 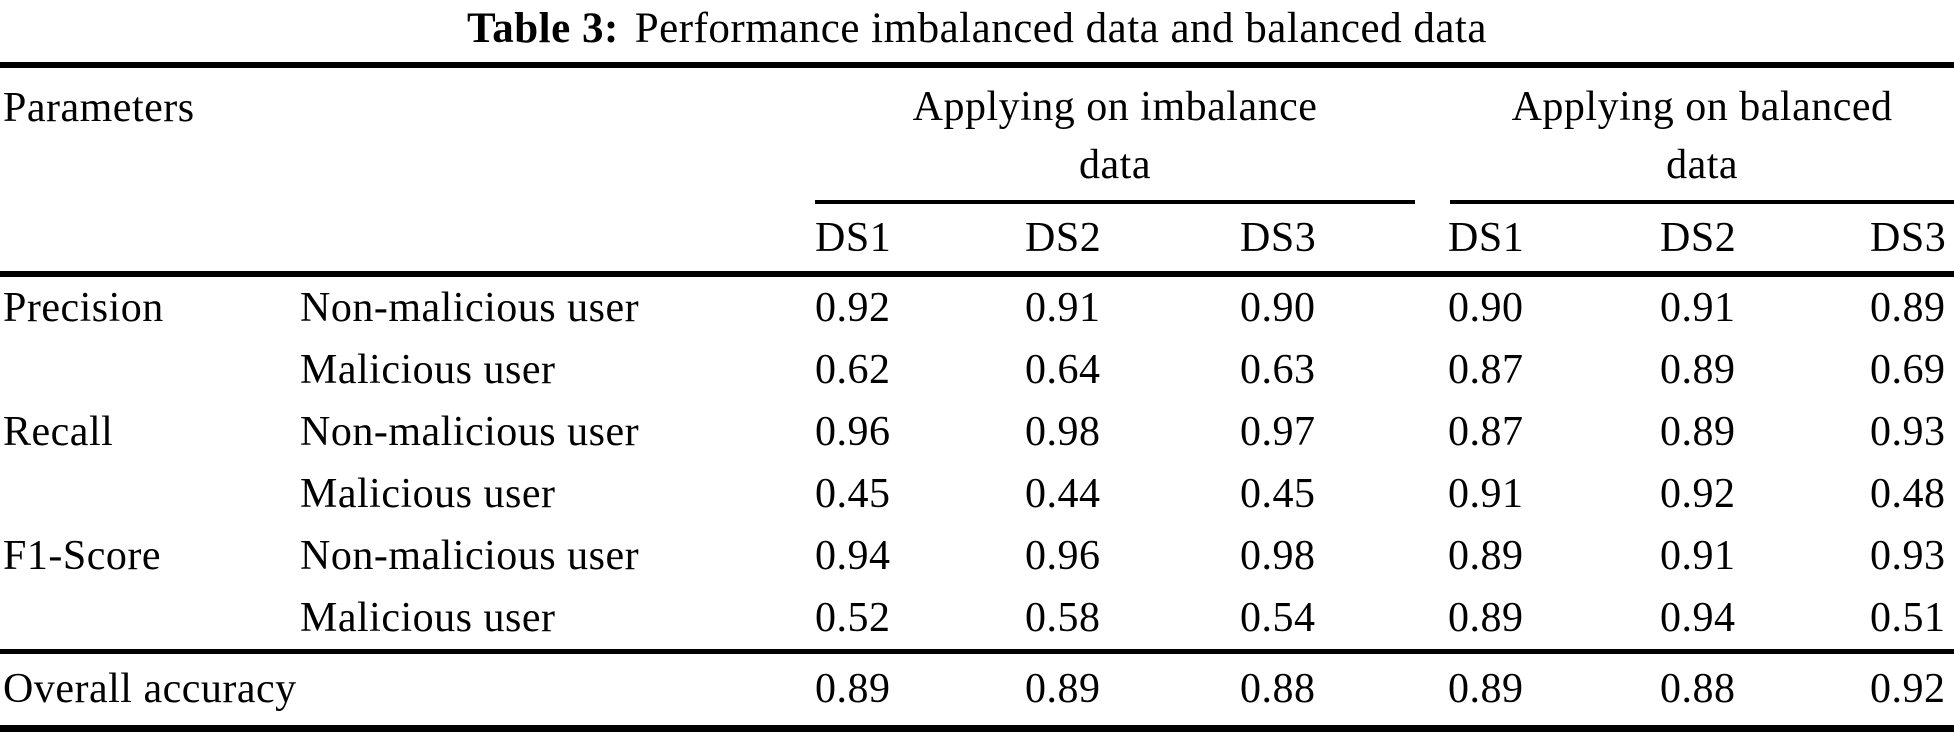 What do you see at coordinates (977, 239) in the screenshot?
I see `dataset-header-row: DS1 DS2 DS3 DS1 DS2 DS3` at bounding box center [977, 239].